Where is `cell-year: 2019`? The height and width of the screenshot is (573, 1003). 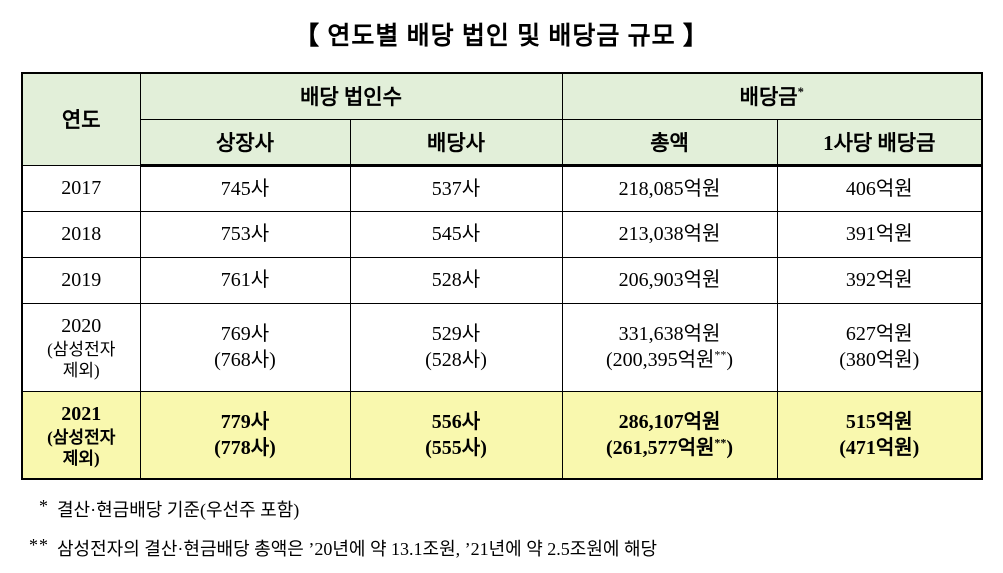 cell-year: 2019 is located at coordinates (81, 280).